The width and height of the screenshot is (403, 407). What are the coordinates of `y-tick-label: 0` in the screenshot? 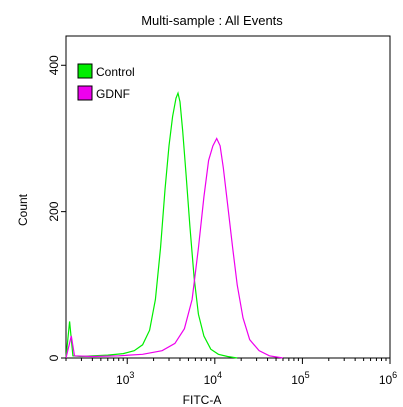 It's located at (54, 357).